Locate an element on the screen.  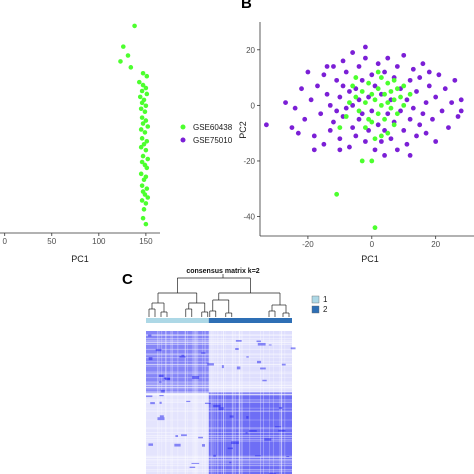
panel-c-legend: 12 is located at coordinates (319, 304).